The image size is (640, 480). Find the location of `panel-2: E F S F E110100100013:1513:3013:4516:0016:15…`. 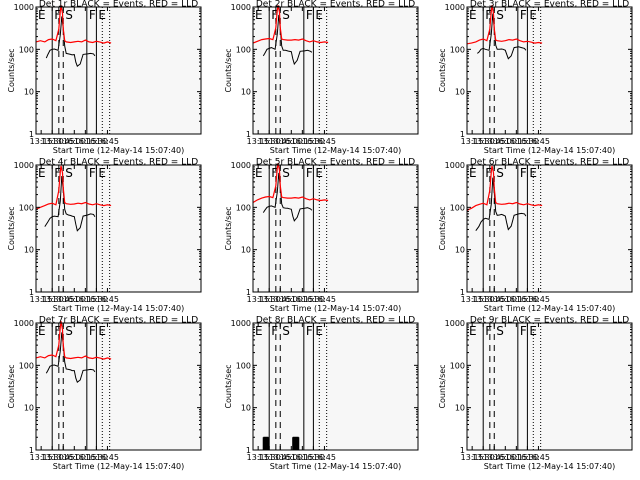

panel-2: E F S F E110100100013:1513:3013:4516:0016:15… is located at coordinates (321, 77).